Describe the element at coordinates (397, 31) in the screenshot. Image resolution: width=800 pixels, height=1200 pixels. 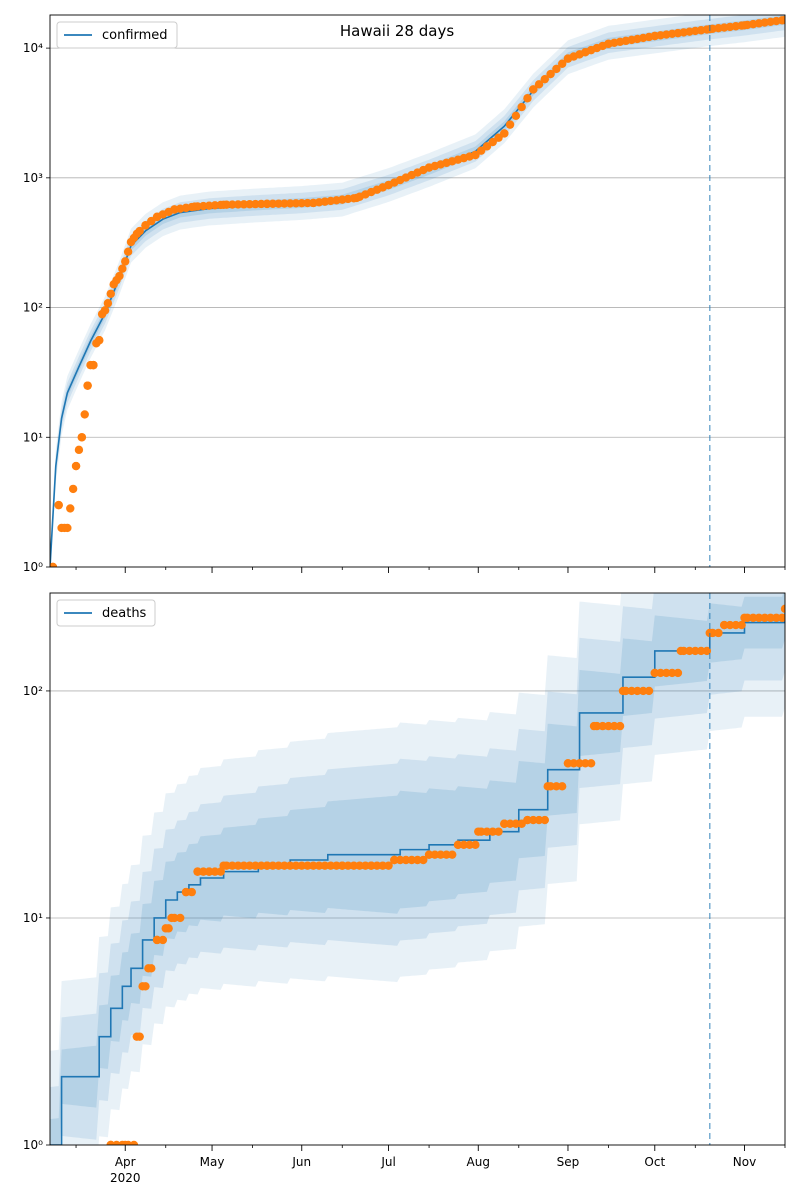
I see `chart-title: Hawaii 28 days` at that location.